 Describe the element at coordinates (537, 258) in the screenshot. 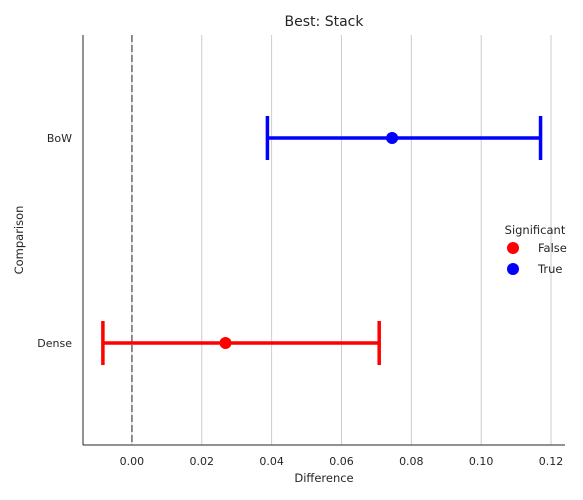

I see `legend-entries: False True` at that location.